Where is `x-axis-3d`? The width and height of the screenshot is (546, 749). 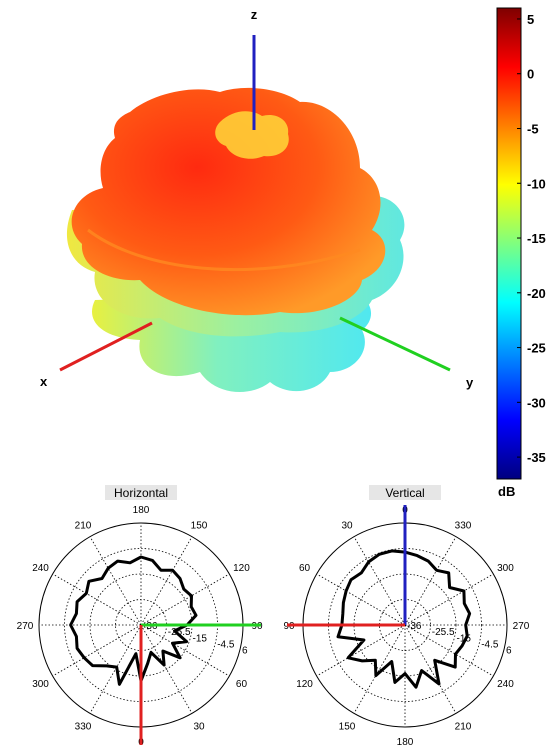 x-axis-3d is located at coordinates (106, 346).